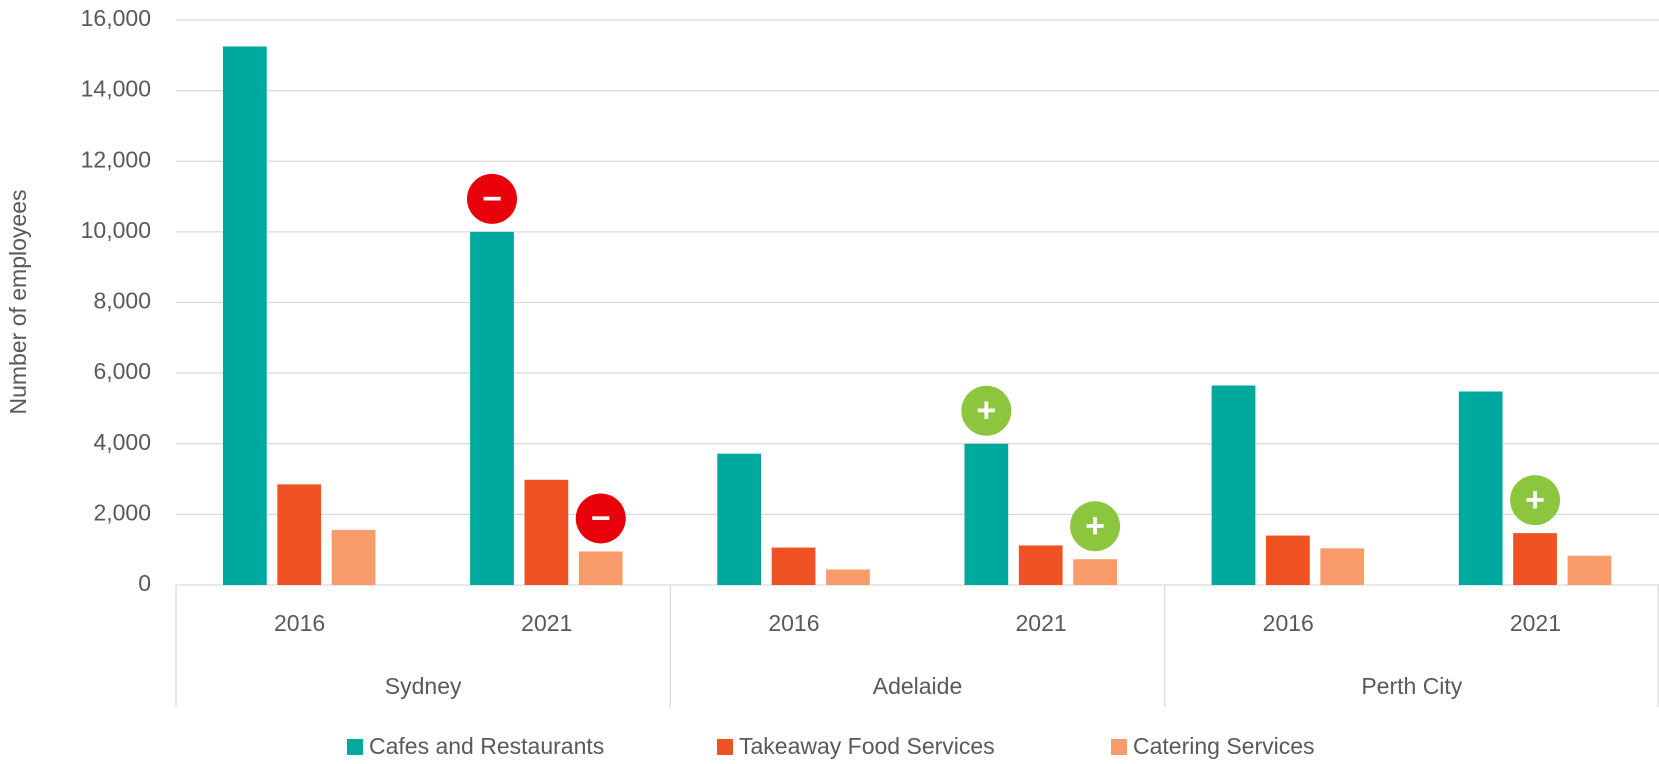 The image size is (1659, 764). What do you see at coordinates (122, 512) in the screenshot?
I see `y-tick-label: 2,000` at bounding box center [122, 512].